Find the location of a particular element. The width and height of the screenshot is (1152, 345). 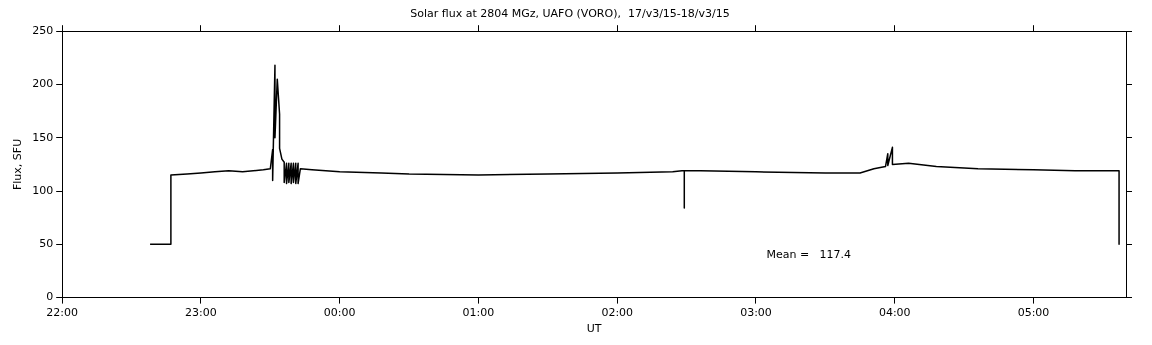

y-tick-label: 50 is located at coordinates (46, 244).